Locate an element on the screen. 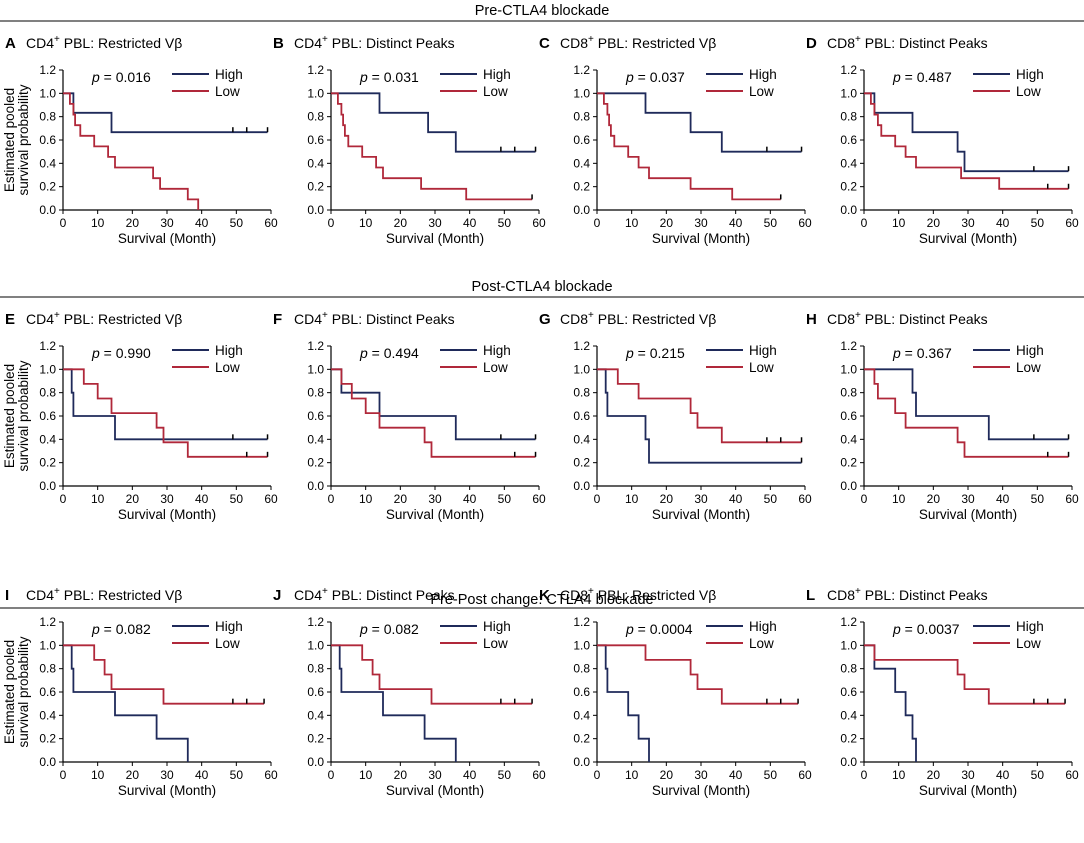 Image resolution: width=1084 pixels, height=843 pixels. p-value: p = 0.494 is located at coordinates (389, 353).